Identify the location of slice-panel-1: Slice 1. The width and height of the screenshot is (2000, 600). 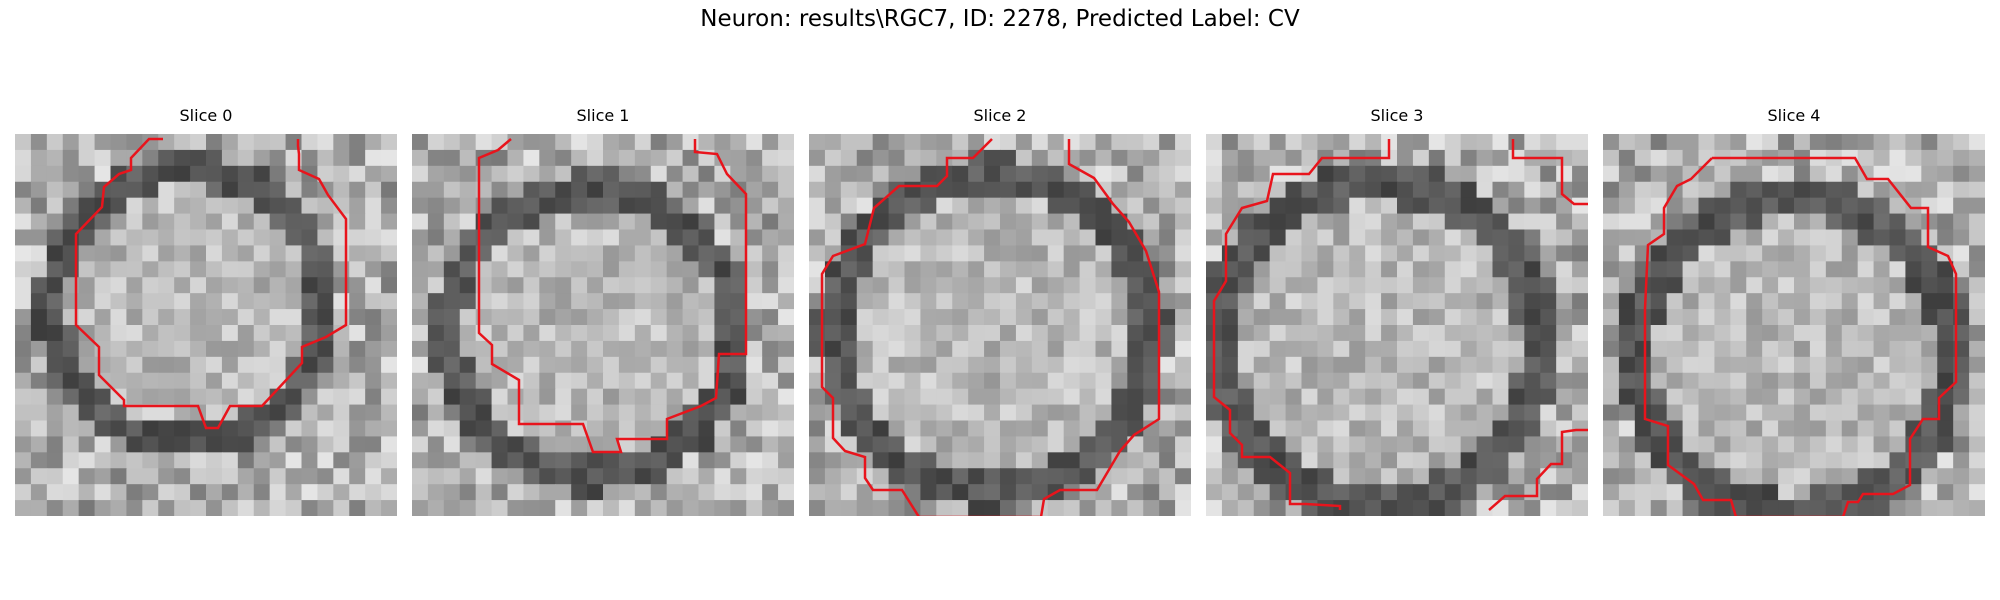
(603, 311).